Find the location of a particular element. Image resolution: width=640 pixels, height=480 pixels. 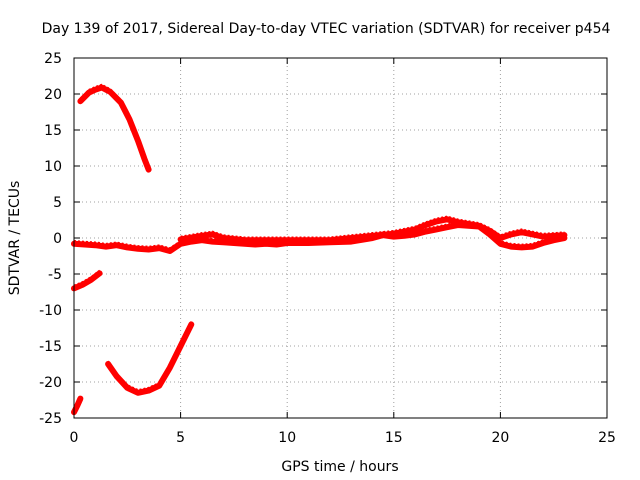

y-tick-label: 5 is located at coordinates (57, 203).